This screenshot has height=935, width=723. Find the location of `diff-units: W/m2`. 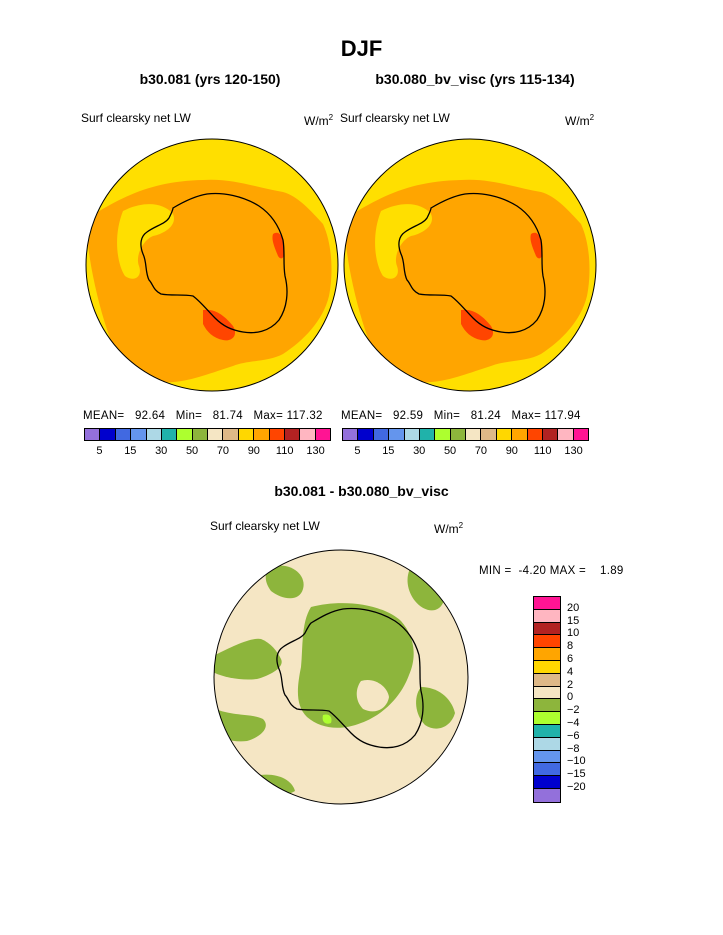

diff-units: W/m2 is located at coordinates (449, 528).